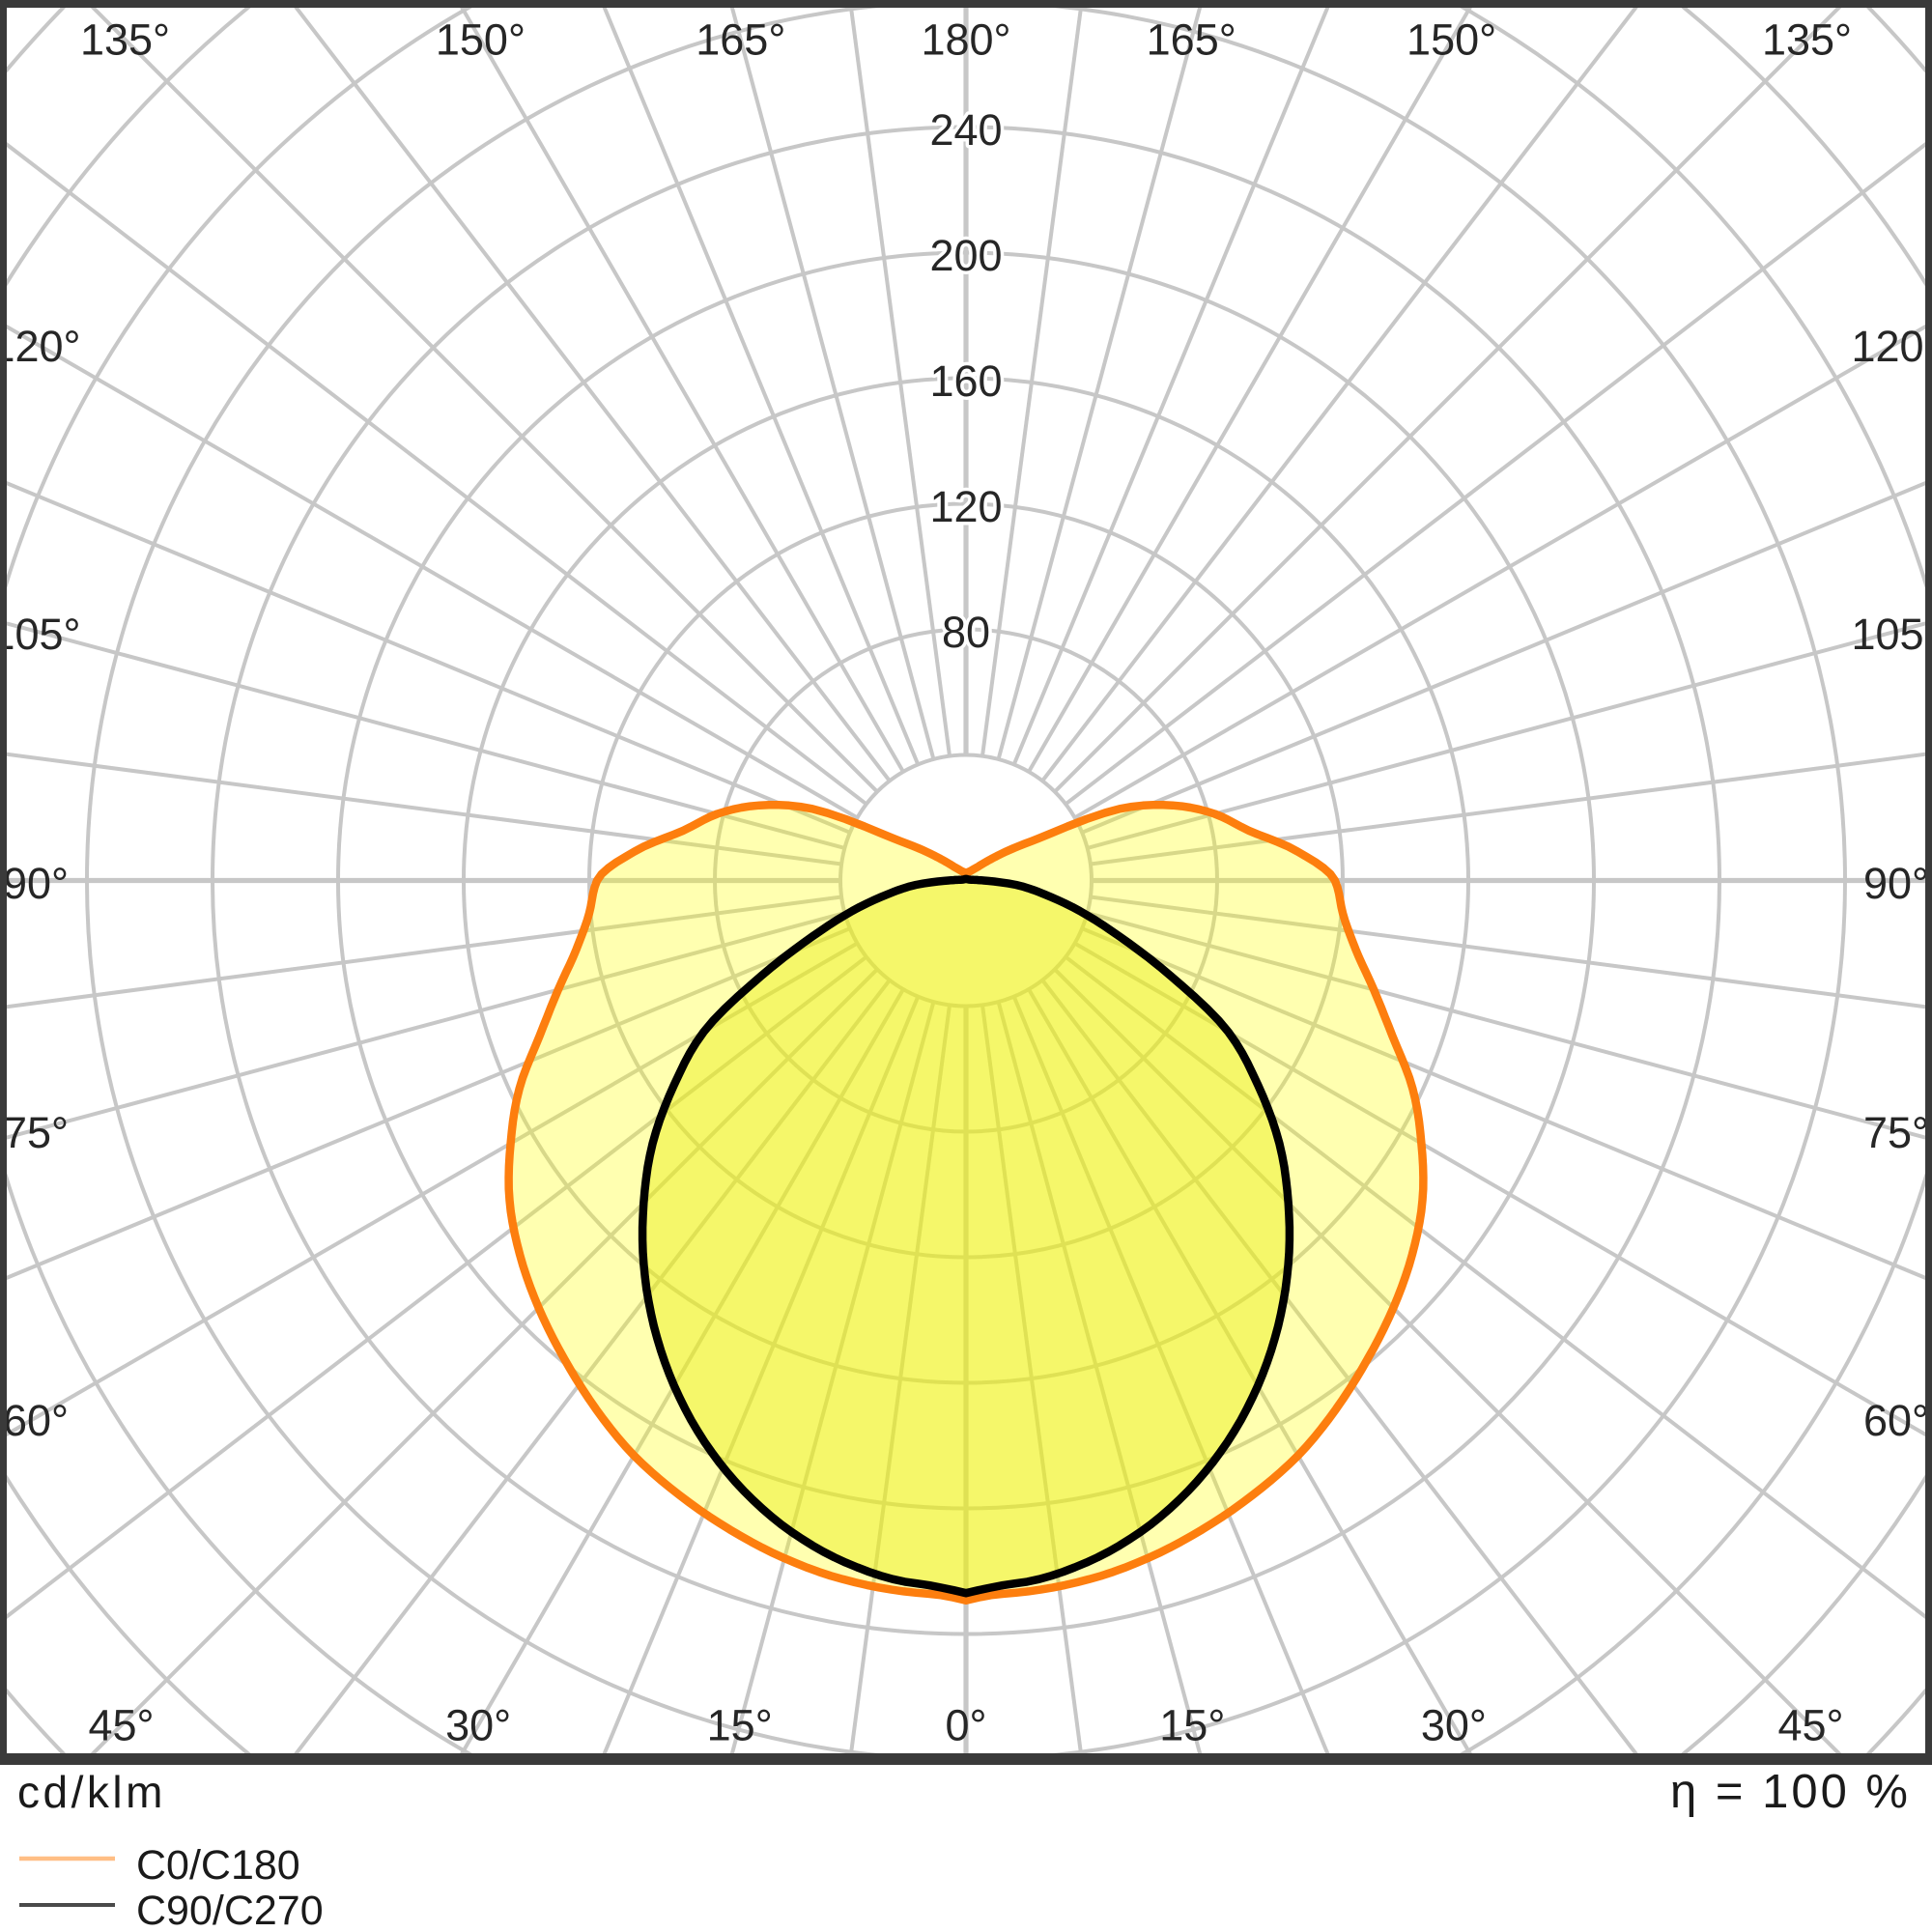 The image size is (1932, 1932). I want to click on svg-text: 80, so click(966, 632).